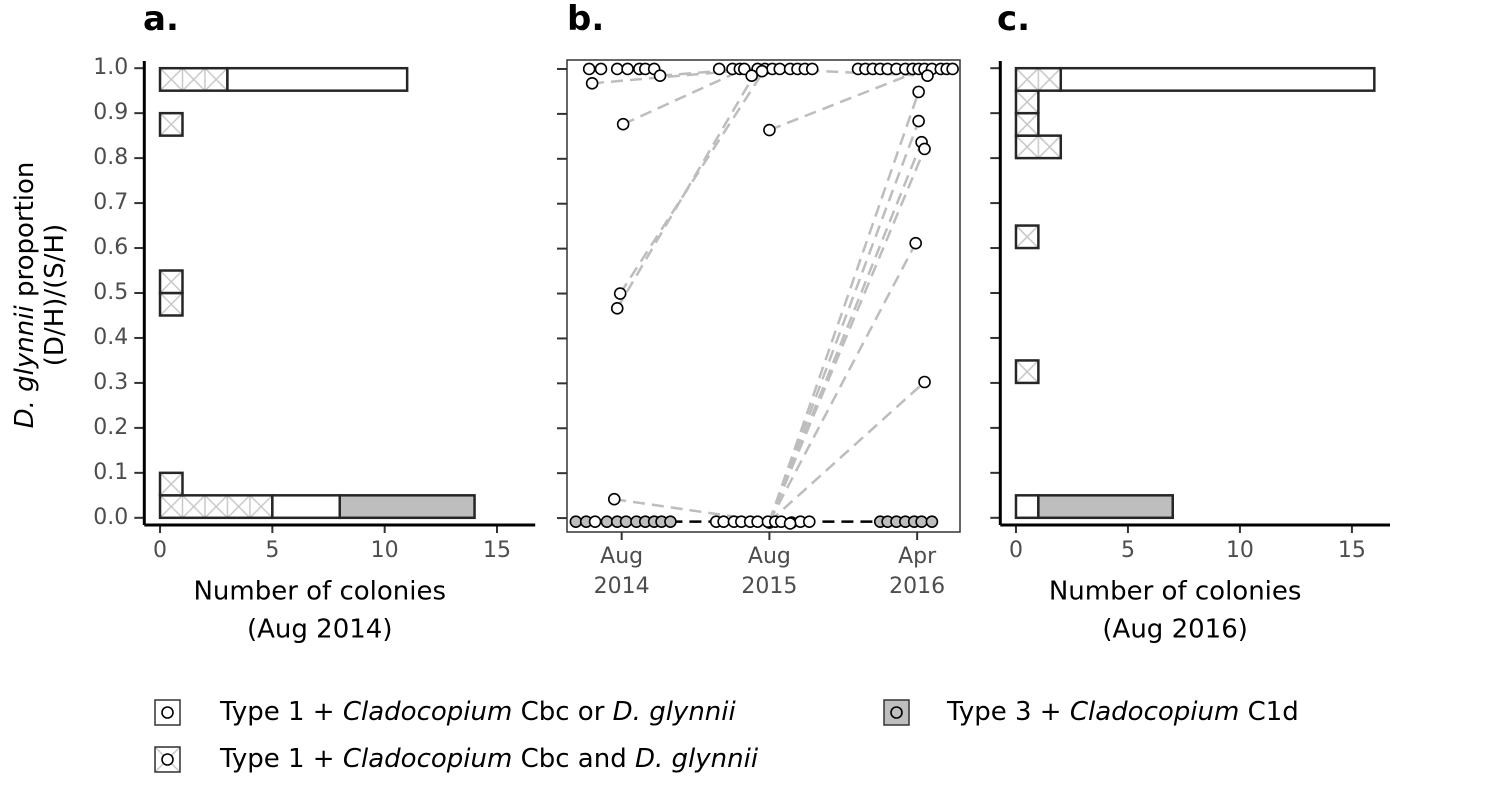  What do you see at coordinates (110, 382) in the screenshot?
I see `y-tick-label: 0.3` at bounding box center [110, 382].